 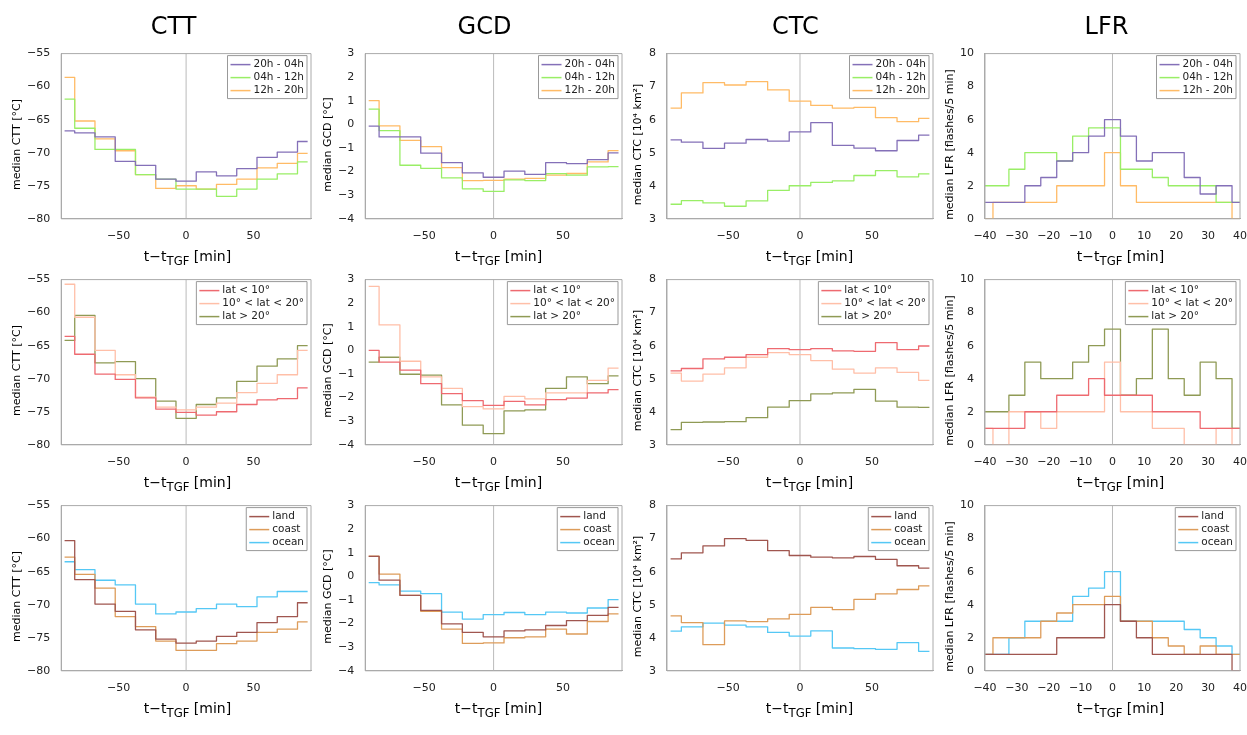 What do you see at coordinates (173, 26) in the screenshot?
I see `chart-title: CTT` at bounding box center [173, 26].